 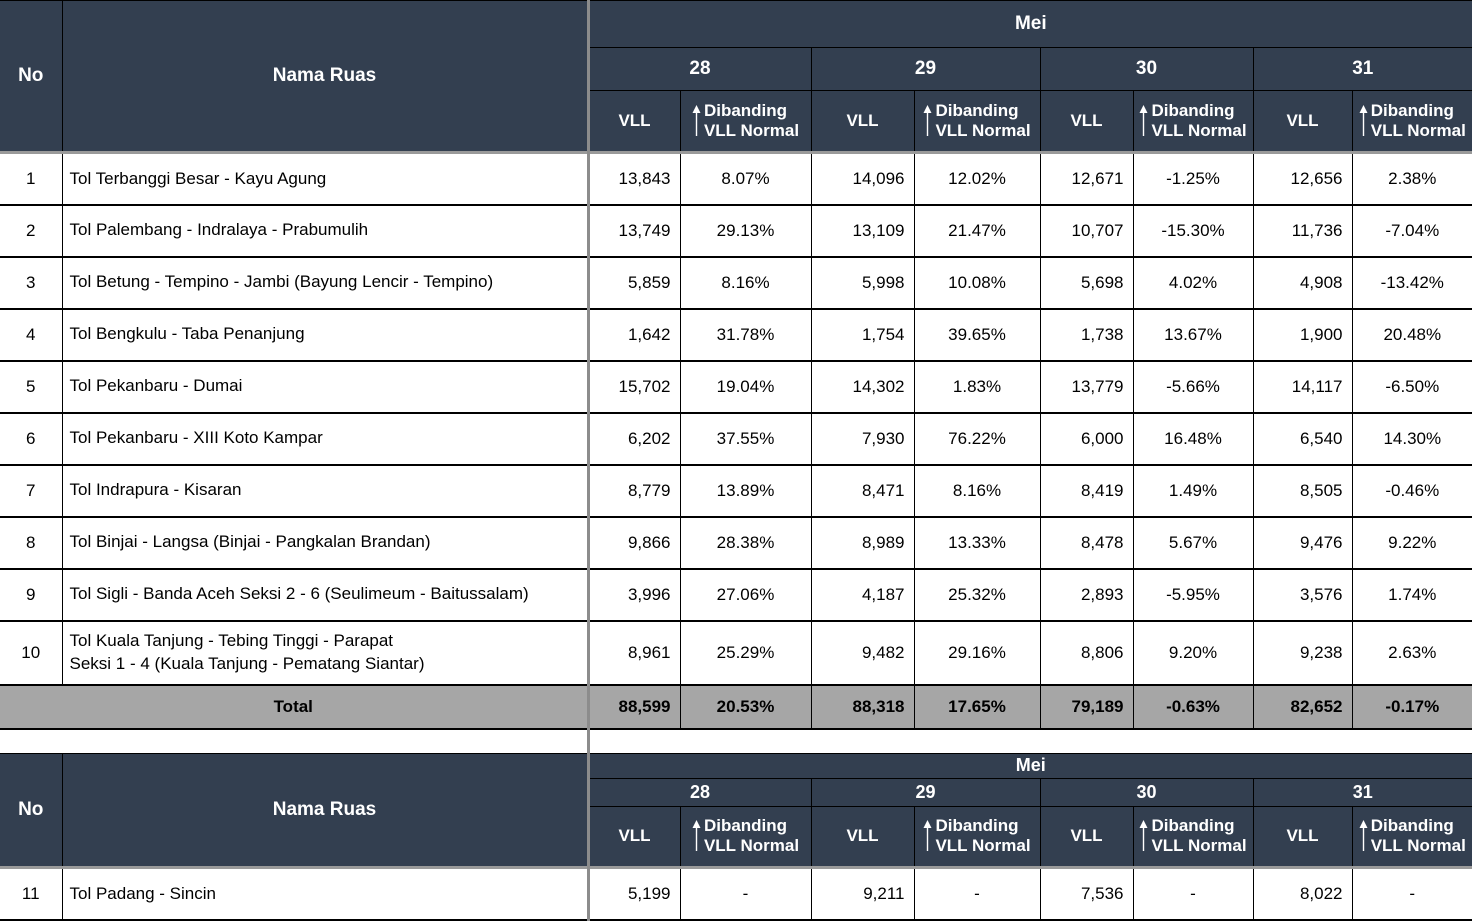 What do you see at coordinates (862, 542) in the screenshot?
I see `cell-vll: 8,989` at bounding box center [862, 542].